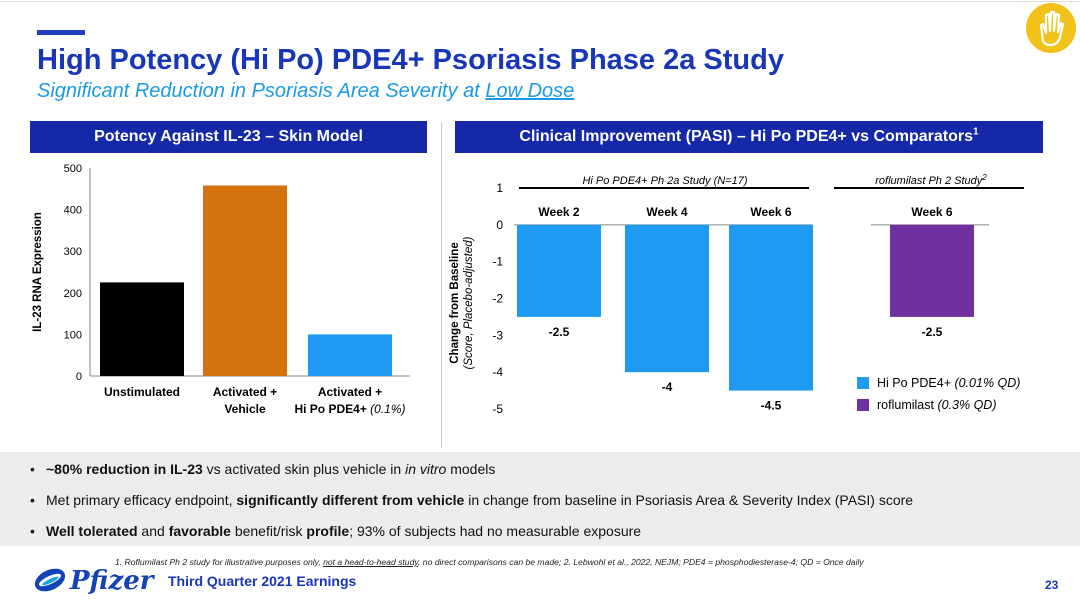 Image resolution: width=1080 pixels, height=608 pixels. Describe the element at coordinates (1052, 585) in the screenshot. I see `page-number: 23` at that location.